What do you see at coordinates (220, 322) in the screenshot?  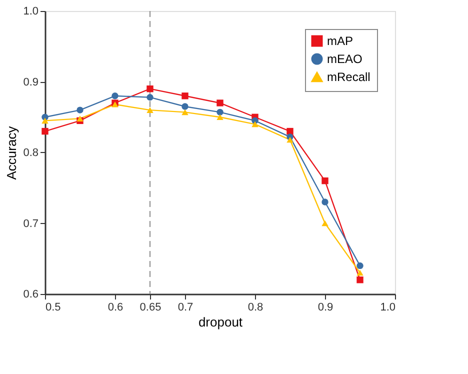 I see `x-axis-title: dropout` at bounding box center [220, 322].